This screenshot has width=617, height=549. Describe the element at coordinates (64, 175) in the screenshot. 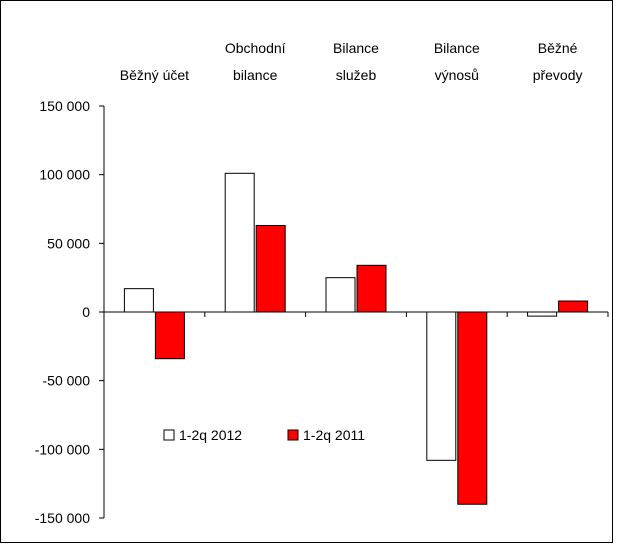

I see `y-tick-label: 100 000` at that location.